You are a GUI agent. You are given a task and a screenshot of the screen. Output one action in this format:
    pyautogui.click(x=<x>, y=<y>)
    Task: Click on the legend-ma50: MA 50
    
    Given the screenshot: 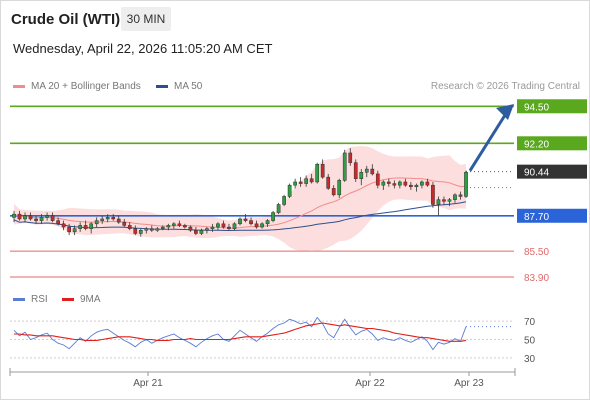 What is the action you would take?
    pyautogui.click(x=179, y=86)
    